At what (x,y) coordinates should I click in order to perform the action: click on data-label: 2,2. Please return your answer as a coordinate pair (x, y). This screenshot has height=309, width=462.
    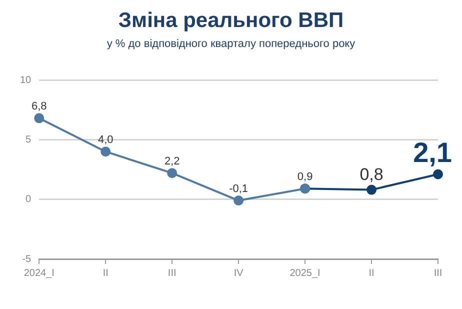
    Looking at the image, I should click on (172, 162).